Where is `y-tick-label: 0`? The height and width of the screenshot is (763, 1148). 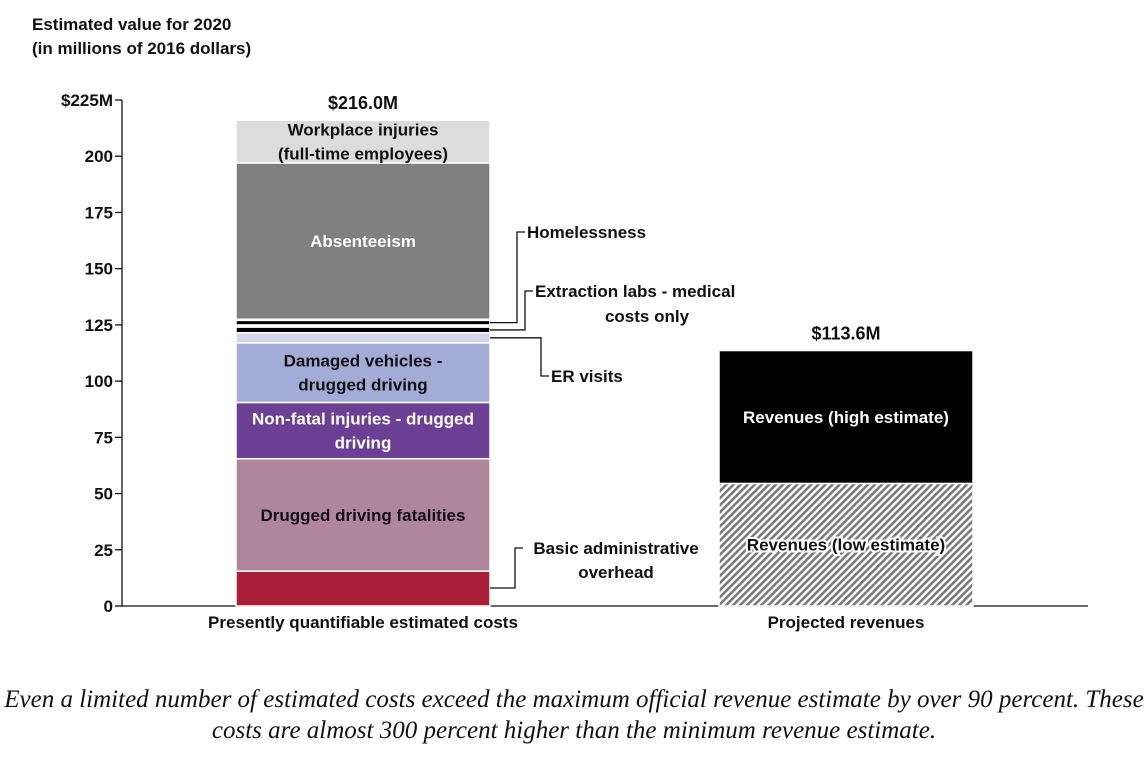
y-tick-label: 0 is located at coordinates (108, 606).